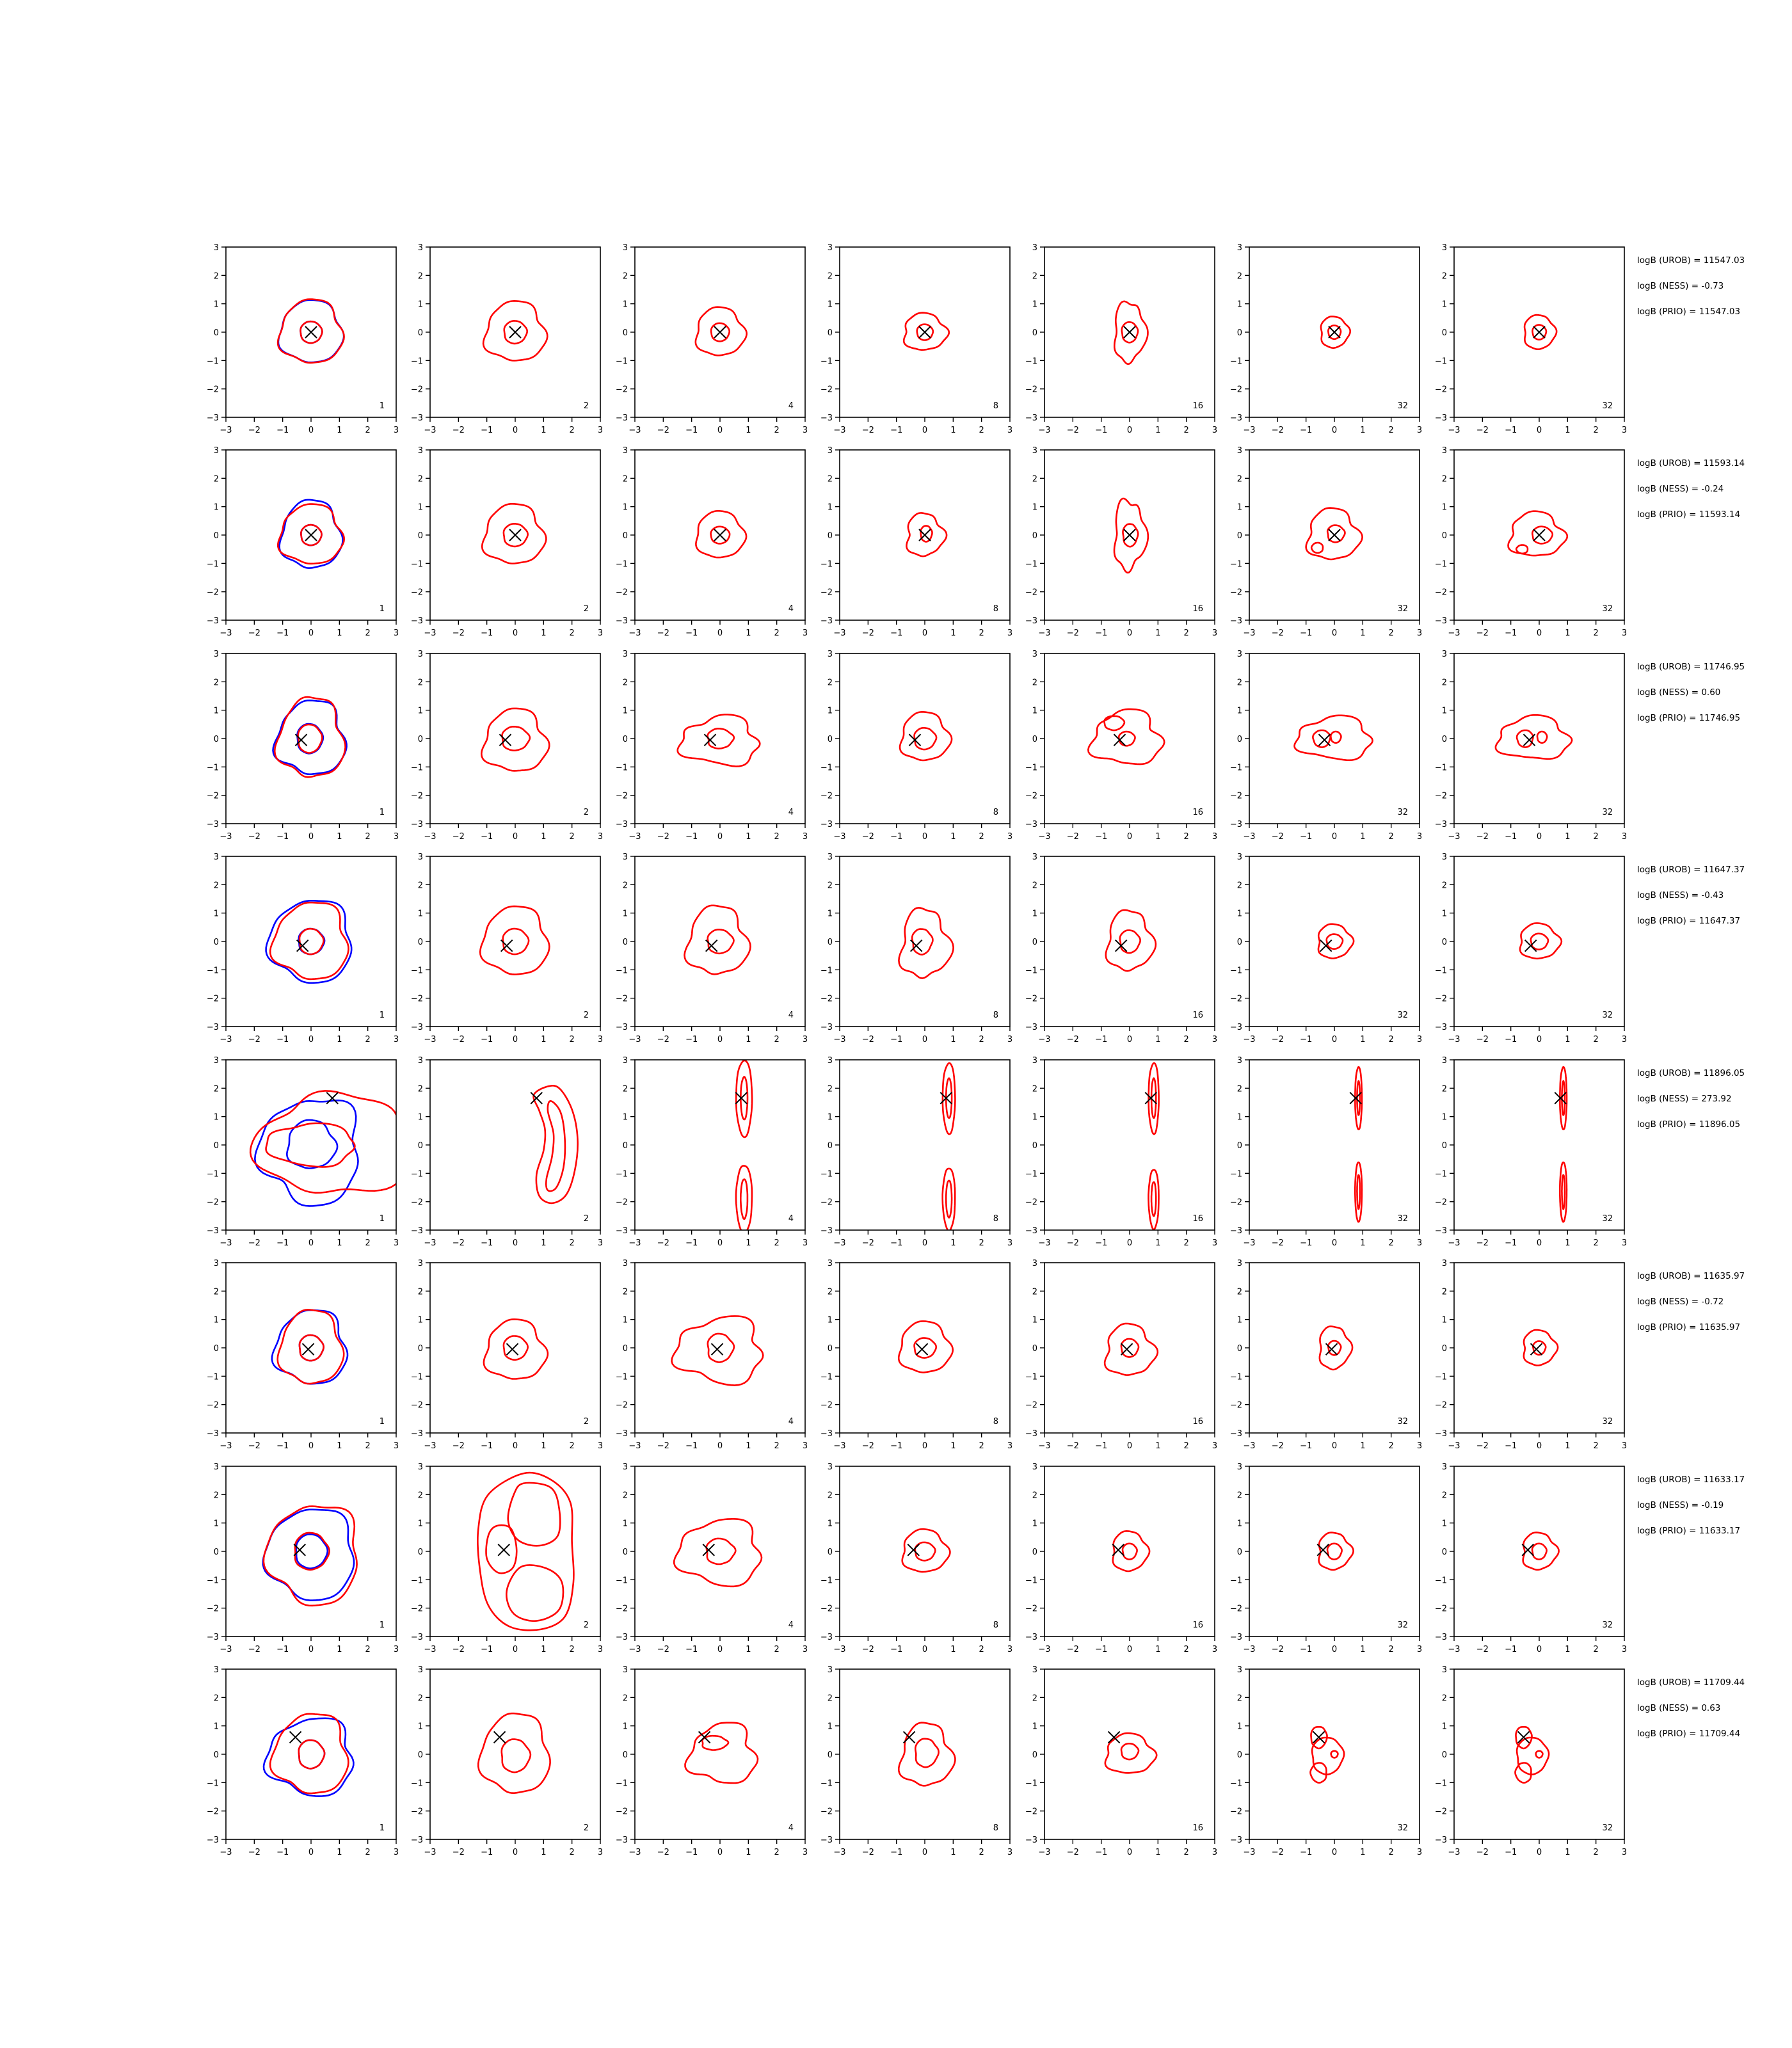 This screenshot has height=2048, width=1792. I want to click on logb-annotation: logB (UROB) = 11593.14, so click(1691, 463).